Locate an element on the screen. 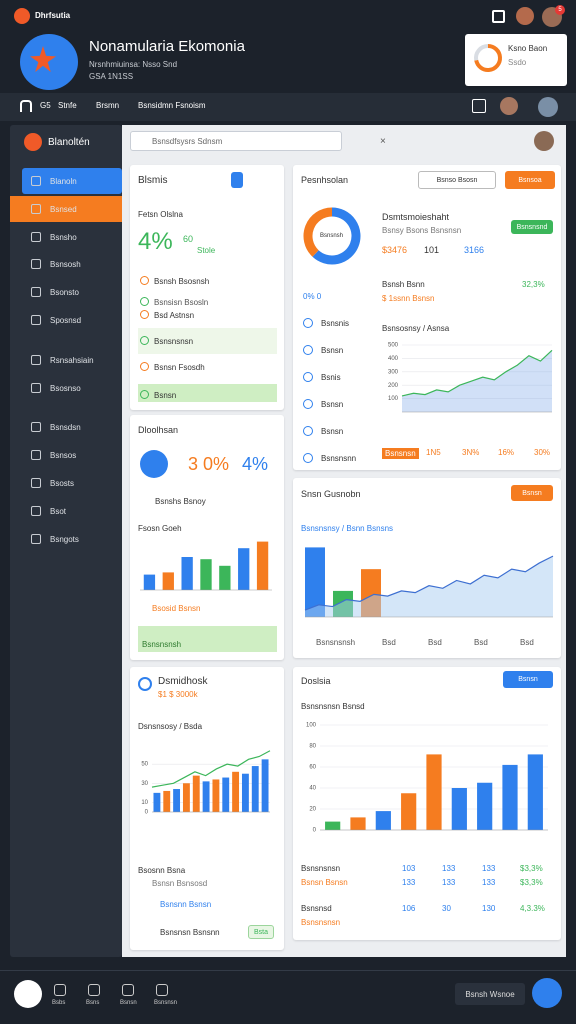 The width and height of the screenshot is (576, 1024). badge: Bsnsnsnd is located at coordinates (532, 227).